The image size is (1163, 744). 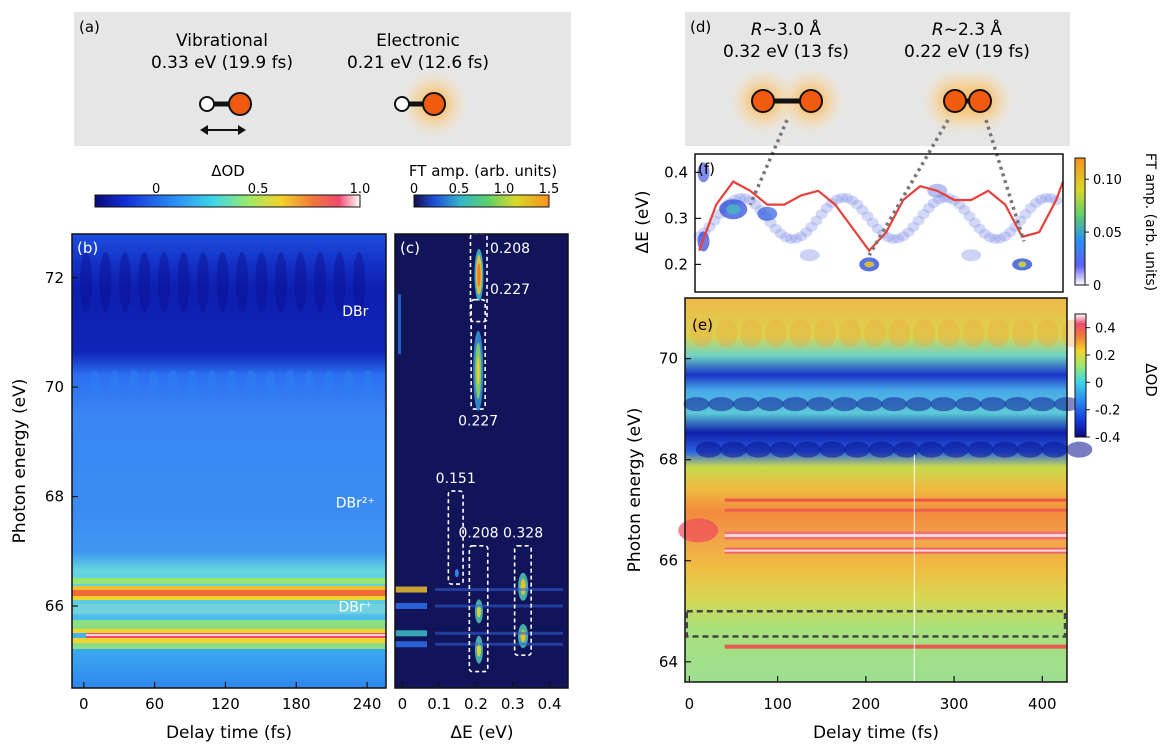 What do you see at coordinates (431, 104) in the screenshot?
I see `electronic-molecule-icon` at bounding box center [431, 104].